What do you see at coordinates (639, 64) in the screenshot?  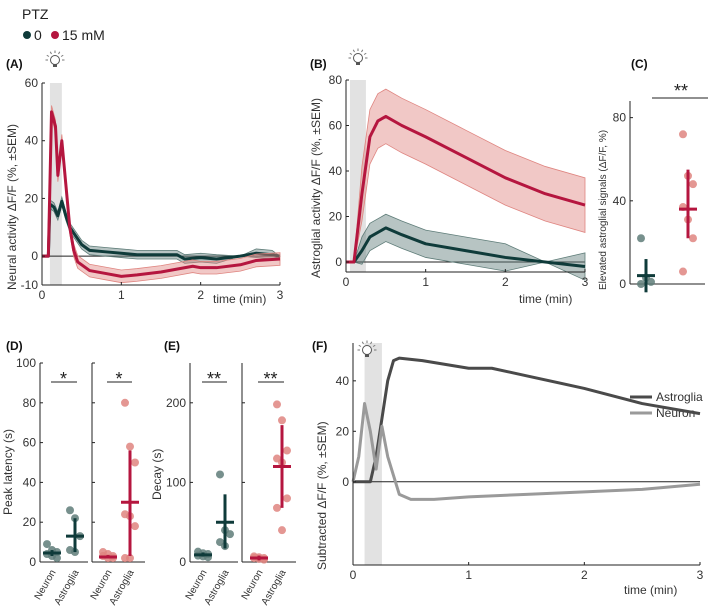 I see `panel-label-c: (C)` at bounding box center [639, 64].